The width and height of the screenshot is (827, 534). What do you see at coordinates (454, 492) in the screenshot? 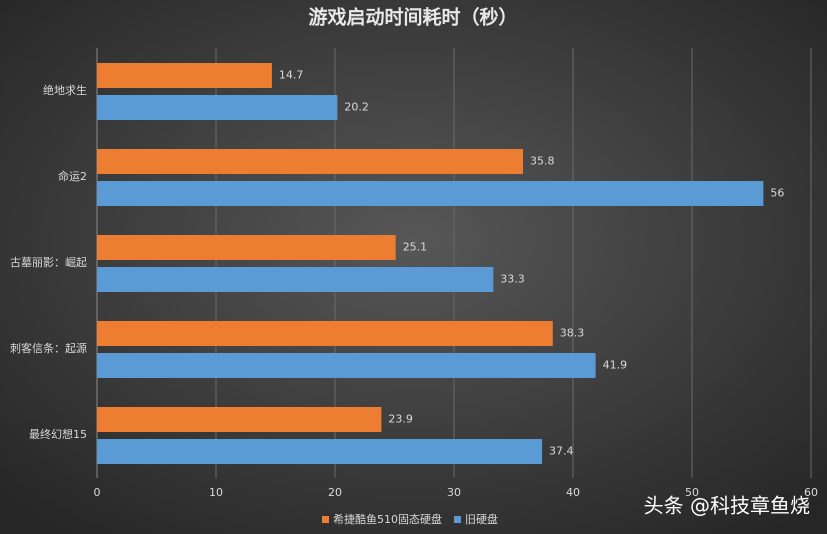
I see `x-tick-label: 30` at bounding box center [454, 492].